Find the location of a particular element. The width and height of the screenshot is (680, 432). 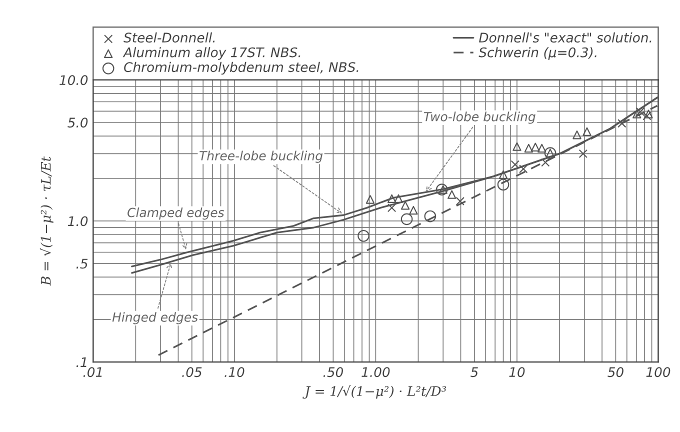

y-axis-title: B = √(1−μ²) · τL/Et is located at coordinates (47, 221).